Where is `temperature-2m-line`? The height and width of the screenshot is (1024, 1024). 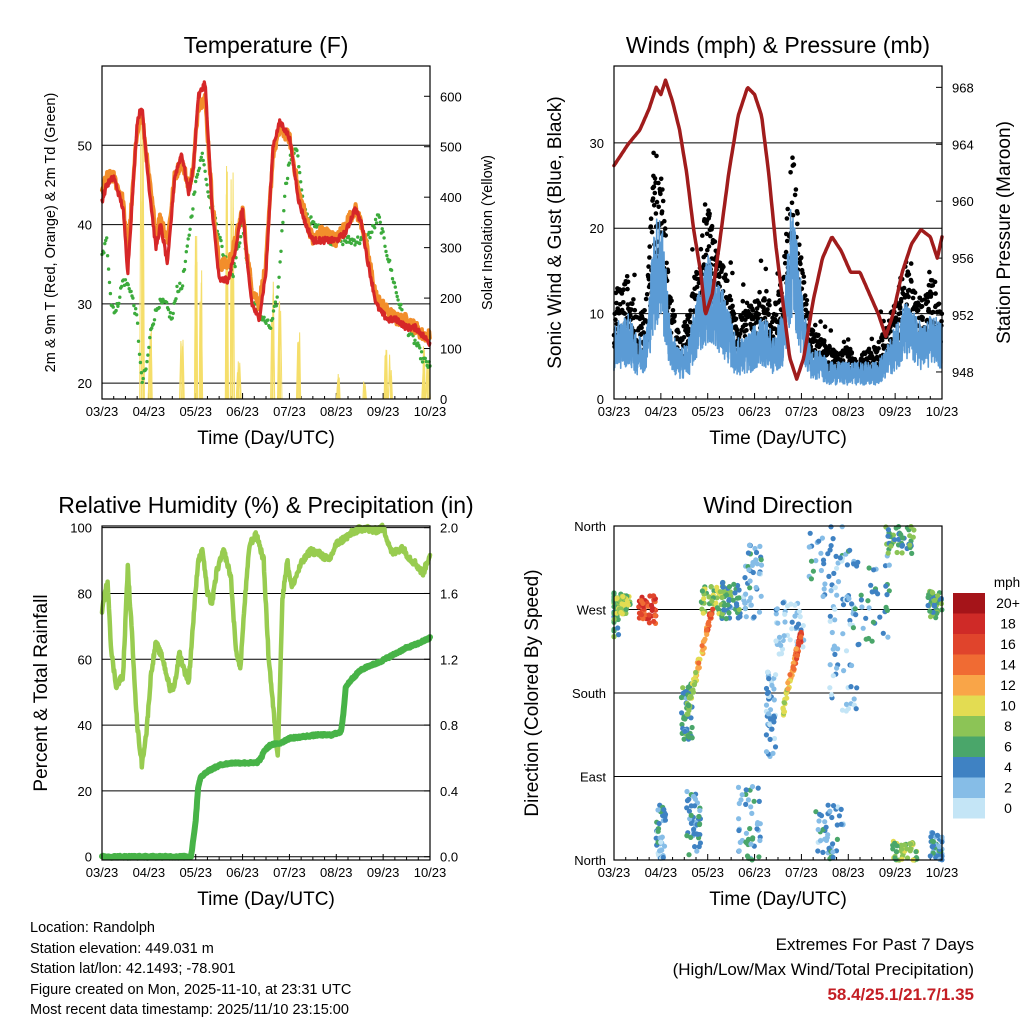
temperature-2m-line is located at coordinates (266, 213).